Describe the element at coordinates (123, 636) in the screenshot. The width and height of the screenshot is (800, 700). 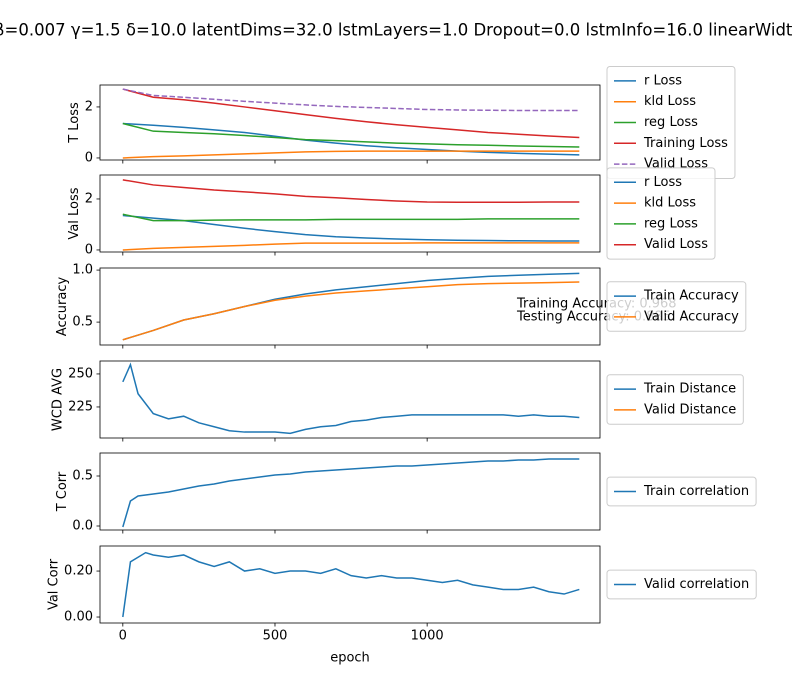
I see `x-tick-label: 0` at that location.